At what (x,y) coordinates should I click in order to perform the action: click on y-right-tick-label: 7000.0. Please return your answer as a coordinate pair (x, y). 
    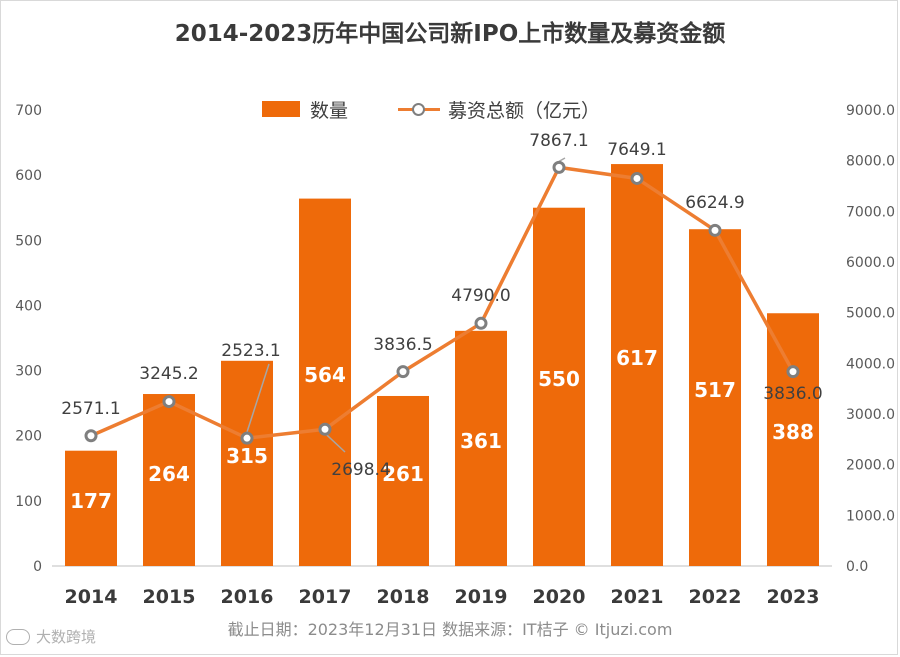
    Looking at the image, I should click on (870, 212).